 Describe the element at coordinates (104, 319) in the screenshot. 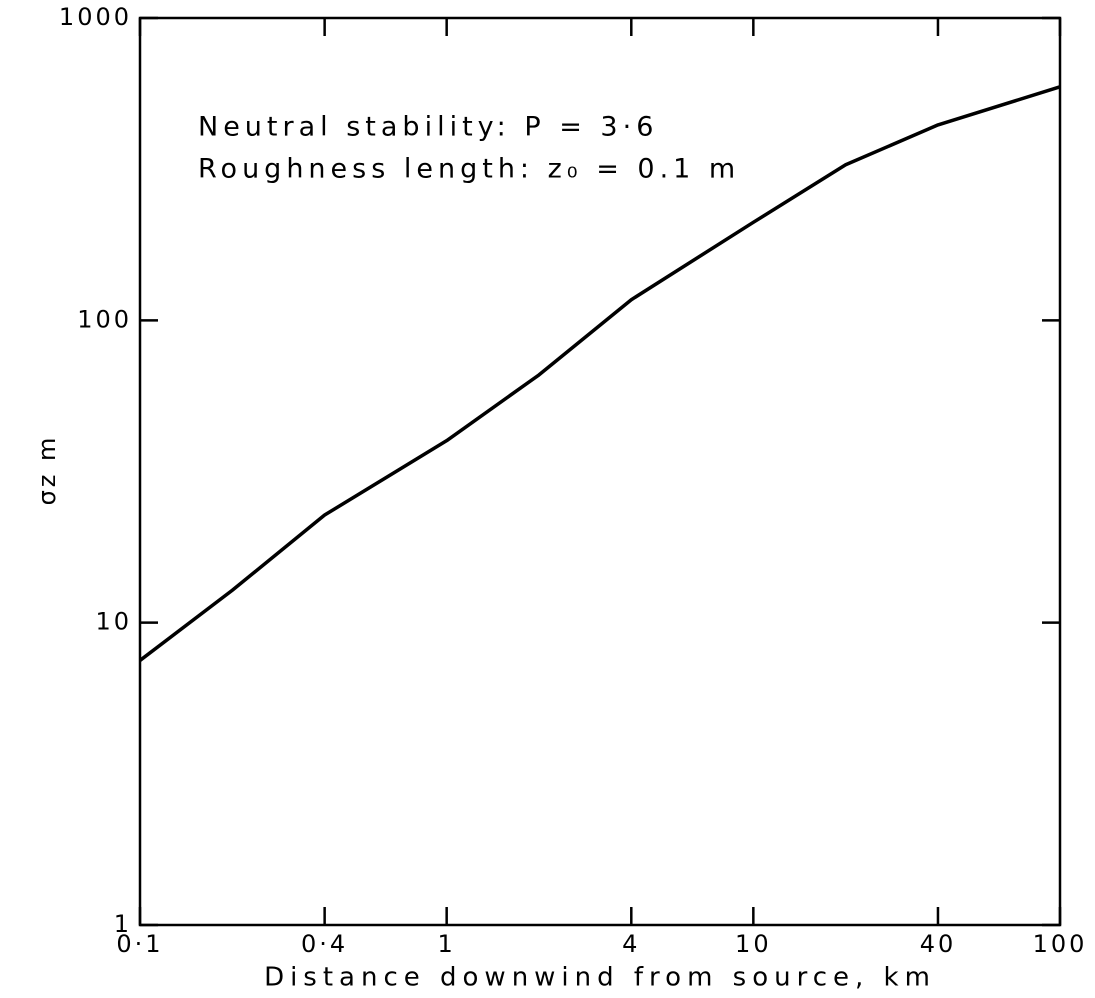

I see `y-tick-label: 100` at that location.